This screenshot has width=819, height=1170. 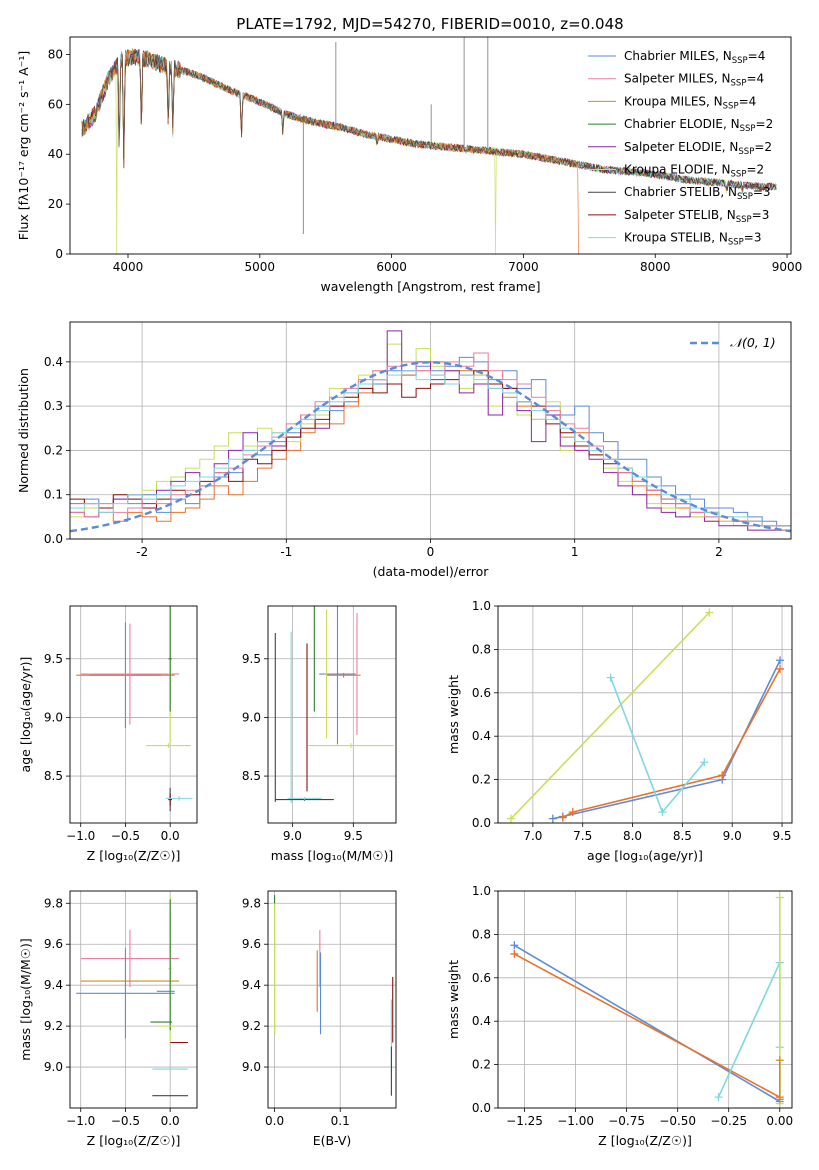 What do you see at coordinates (430, 447) in the screenshot?
I see `gaussian-curve` at bounding box center [430, 447].